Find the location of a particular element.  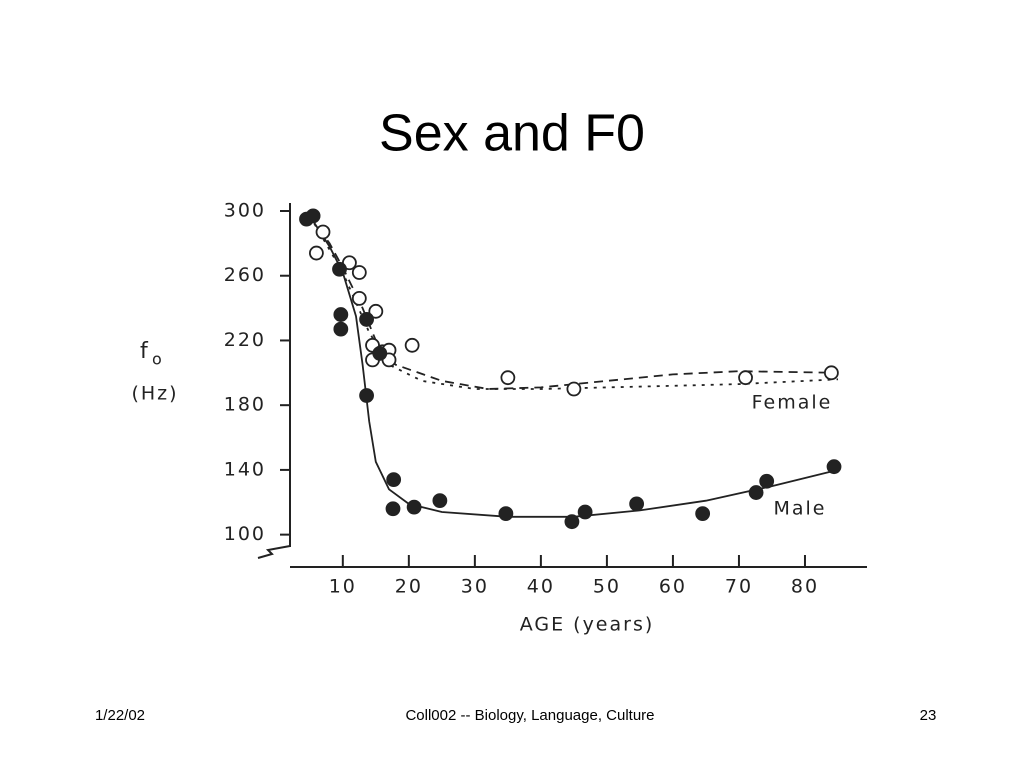

y-tick-label: 220 is located at coordinates (245, 340).